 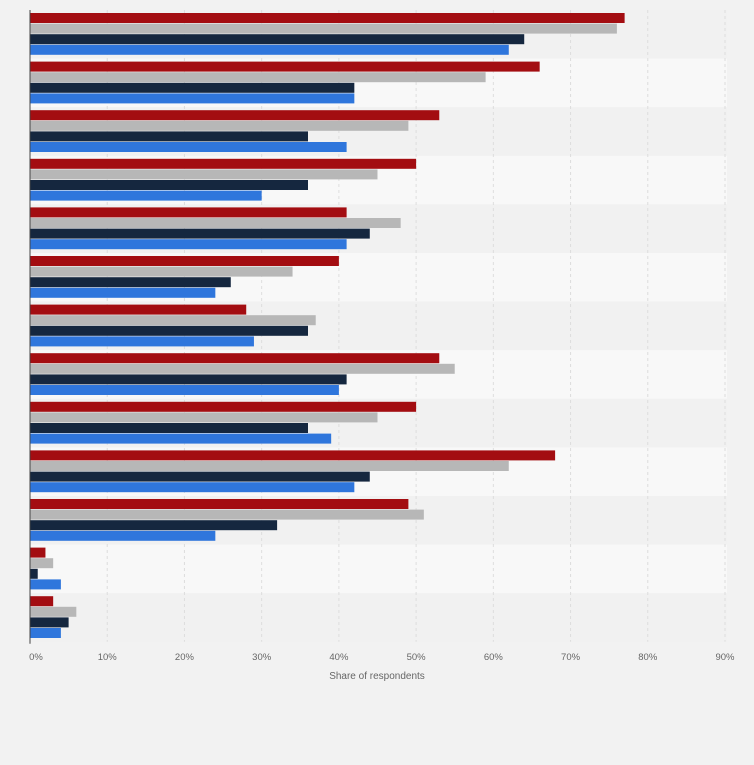 What do you see at coordinates (382, 657) in the screenshot?
I see `x-tick-labels: 0% 10% 20% 30% 40% 50% 60% 70% 80% 90%` at bounding box center [382, 657].